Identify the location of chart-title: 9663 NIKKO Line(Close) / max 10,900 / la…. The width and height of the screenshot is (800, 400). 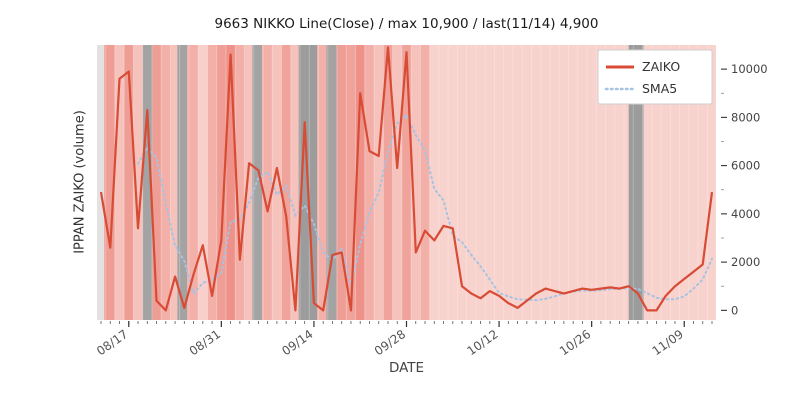
(406, 24).